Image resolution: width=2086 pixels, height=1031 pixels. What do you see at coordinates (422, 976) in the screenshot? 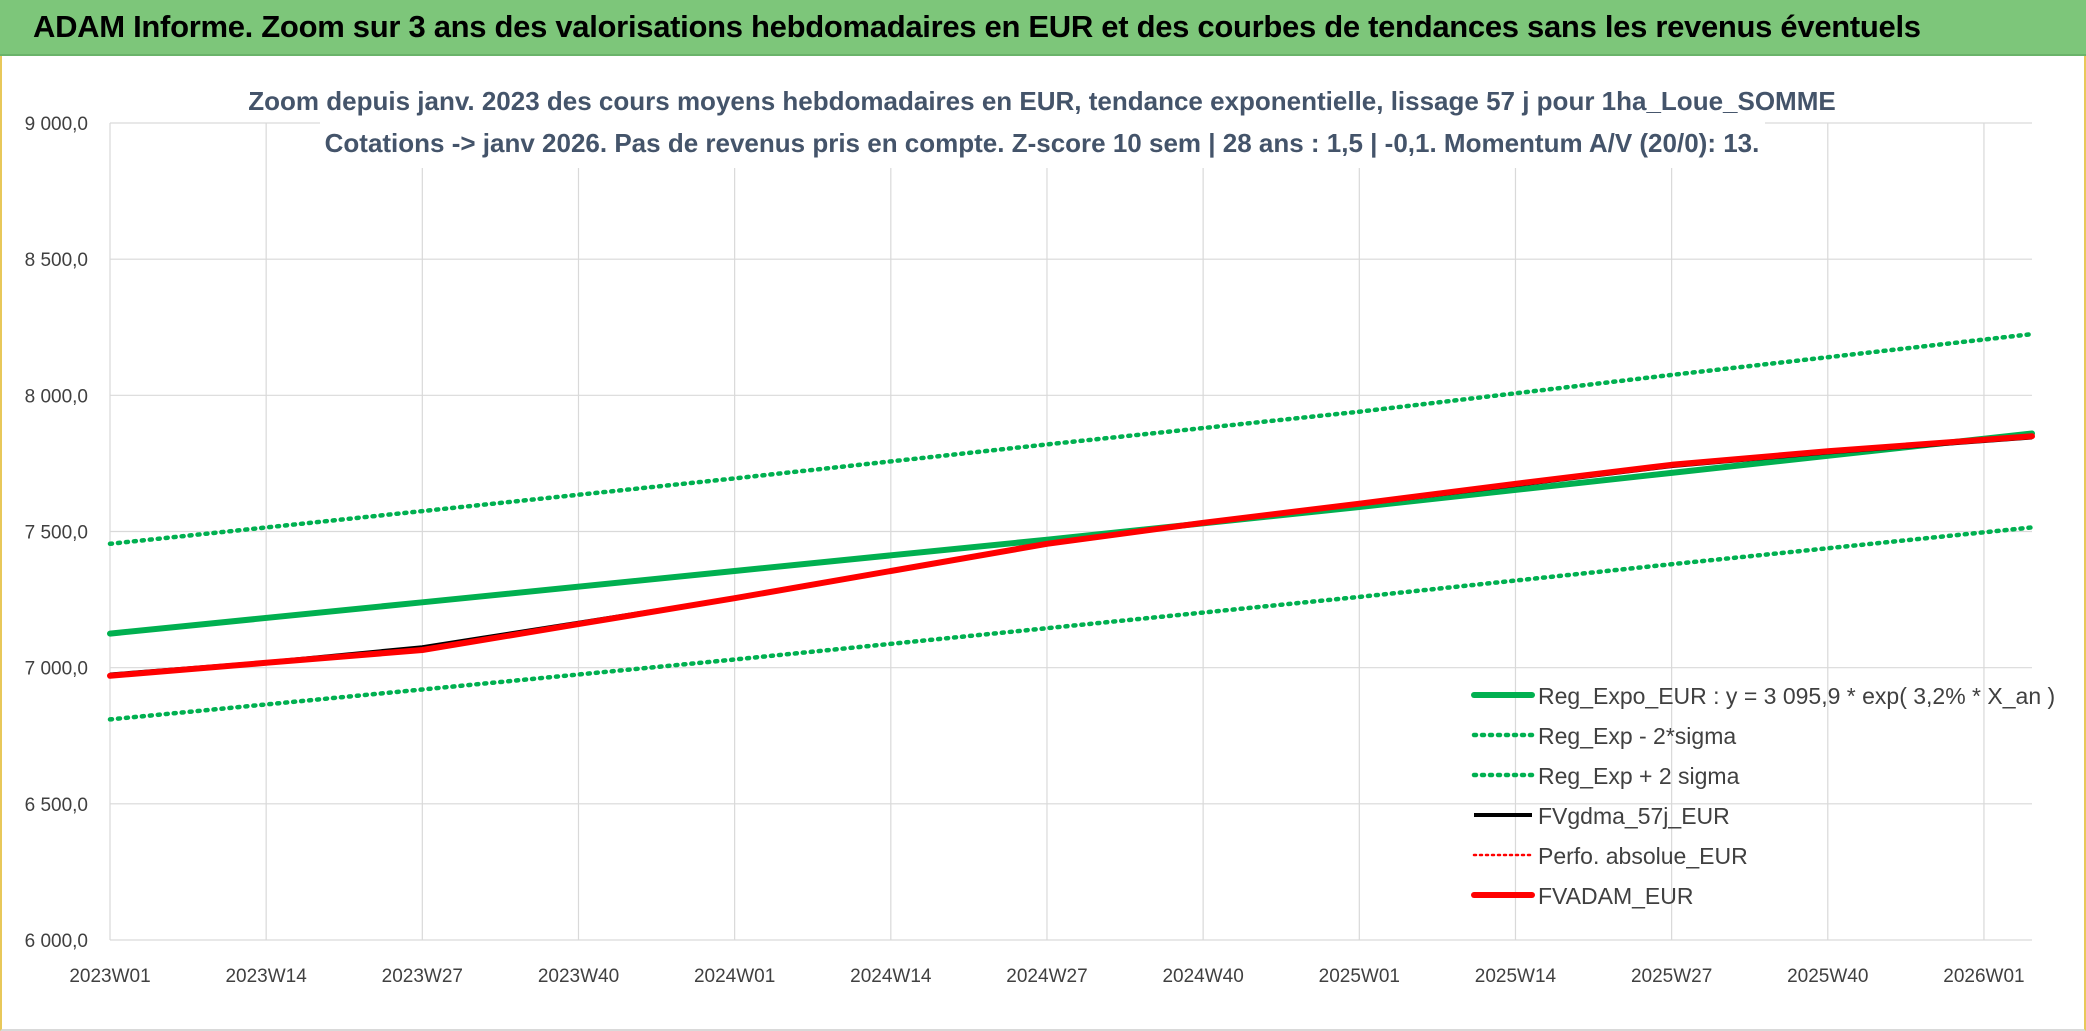
I see `x-tick-label: 2023W27` at bounding box center [422, 976].